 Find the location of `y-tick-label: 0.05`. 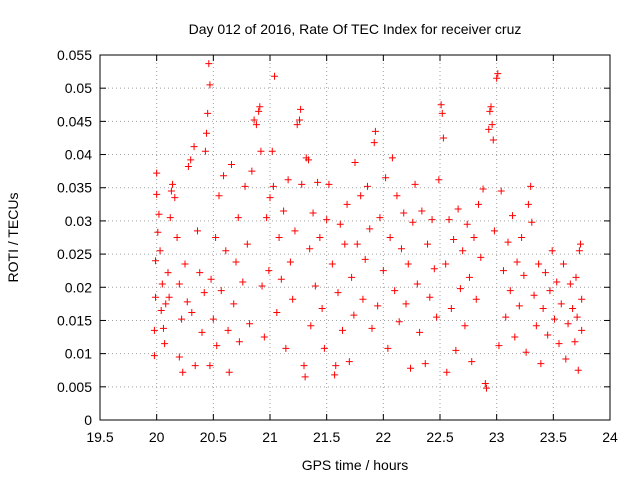

y-tick-label: 0.05 is located at coordinates (78, 88).